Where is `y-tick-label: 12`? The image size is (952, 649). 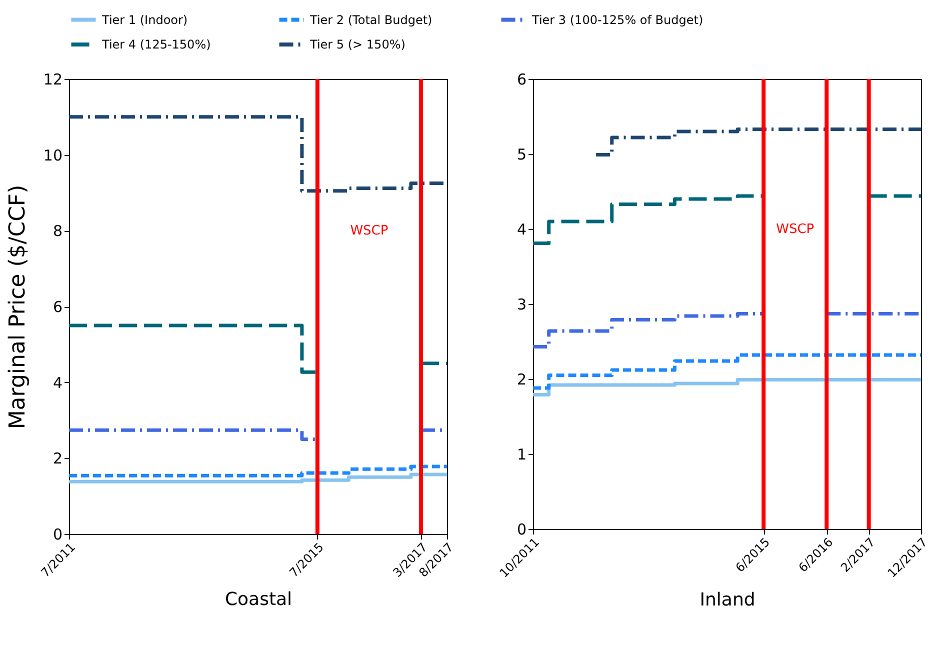 y-tick-label: 12 is located at coordinates (52, 79).